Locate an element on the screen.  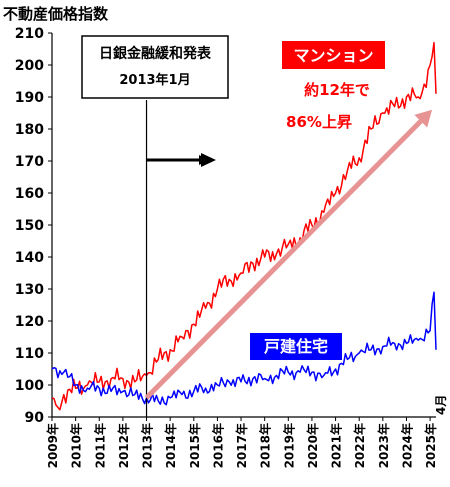
x-tick-label: 2020年 is located at coordinates (312, 445).